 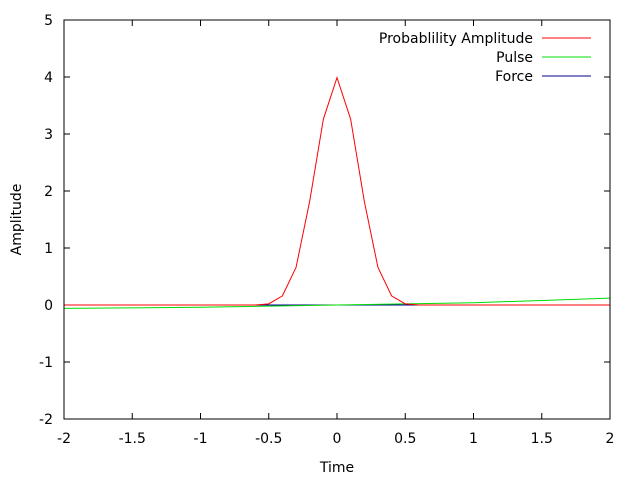 What do you see at coordinates (64, 439) in the screenshot?
I see `x-tick-label: -2` at bounding box center [64, 439].